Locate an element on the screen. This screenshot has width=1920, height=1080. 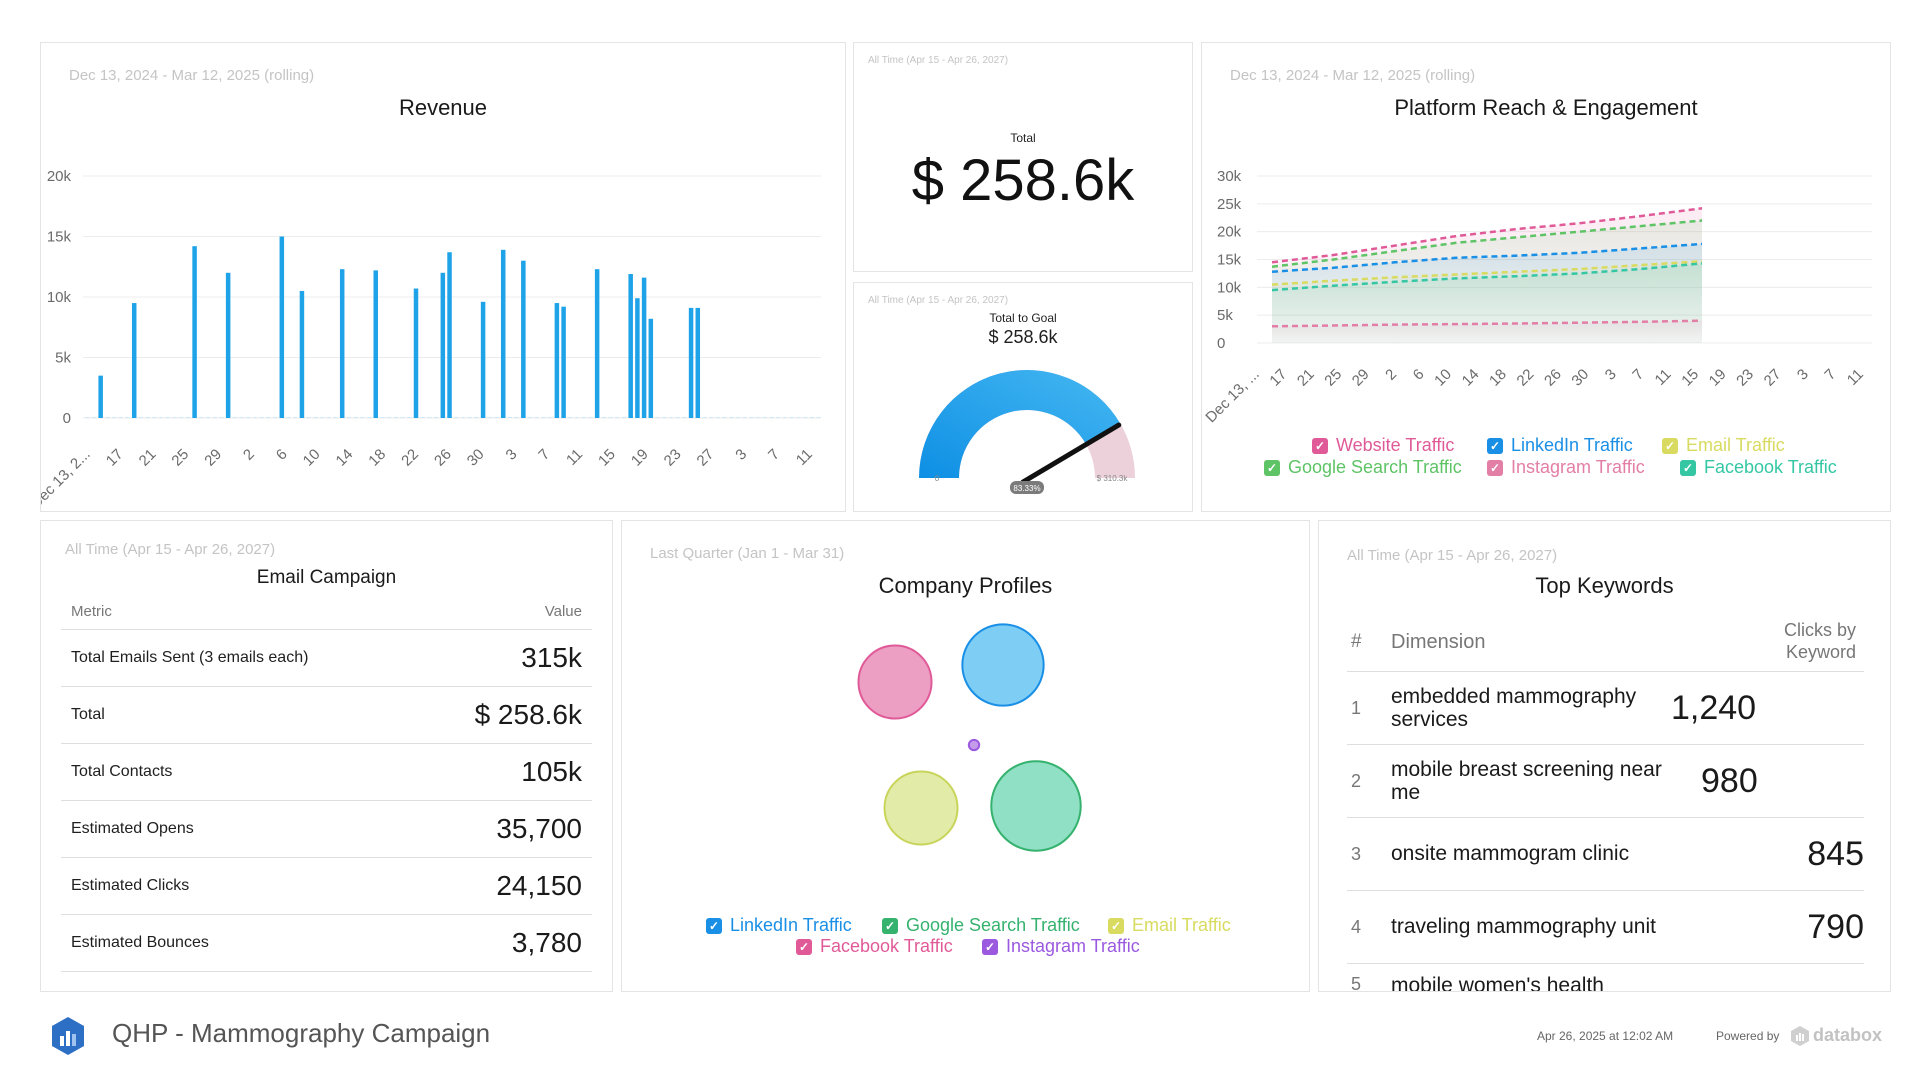
row-value: 35,700 is located at coordinates (539, 828).